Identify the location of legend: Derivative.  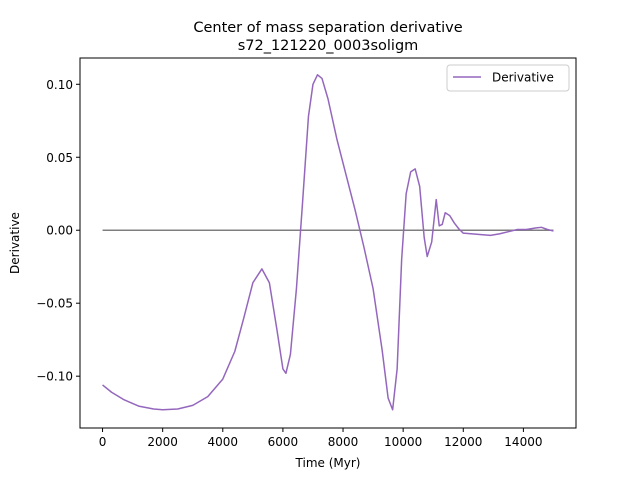
(508, 78).